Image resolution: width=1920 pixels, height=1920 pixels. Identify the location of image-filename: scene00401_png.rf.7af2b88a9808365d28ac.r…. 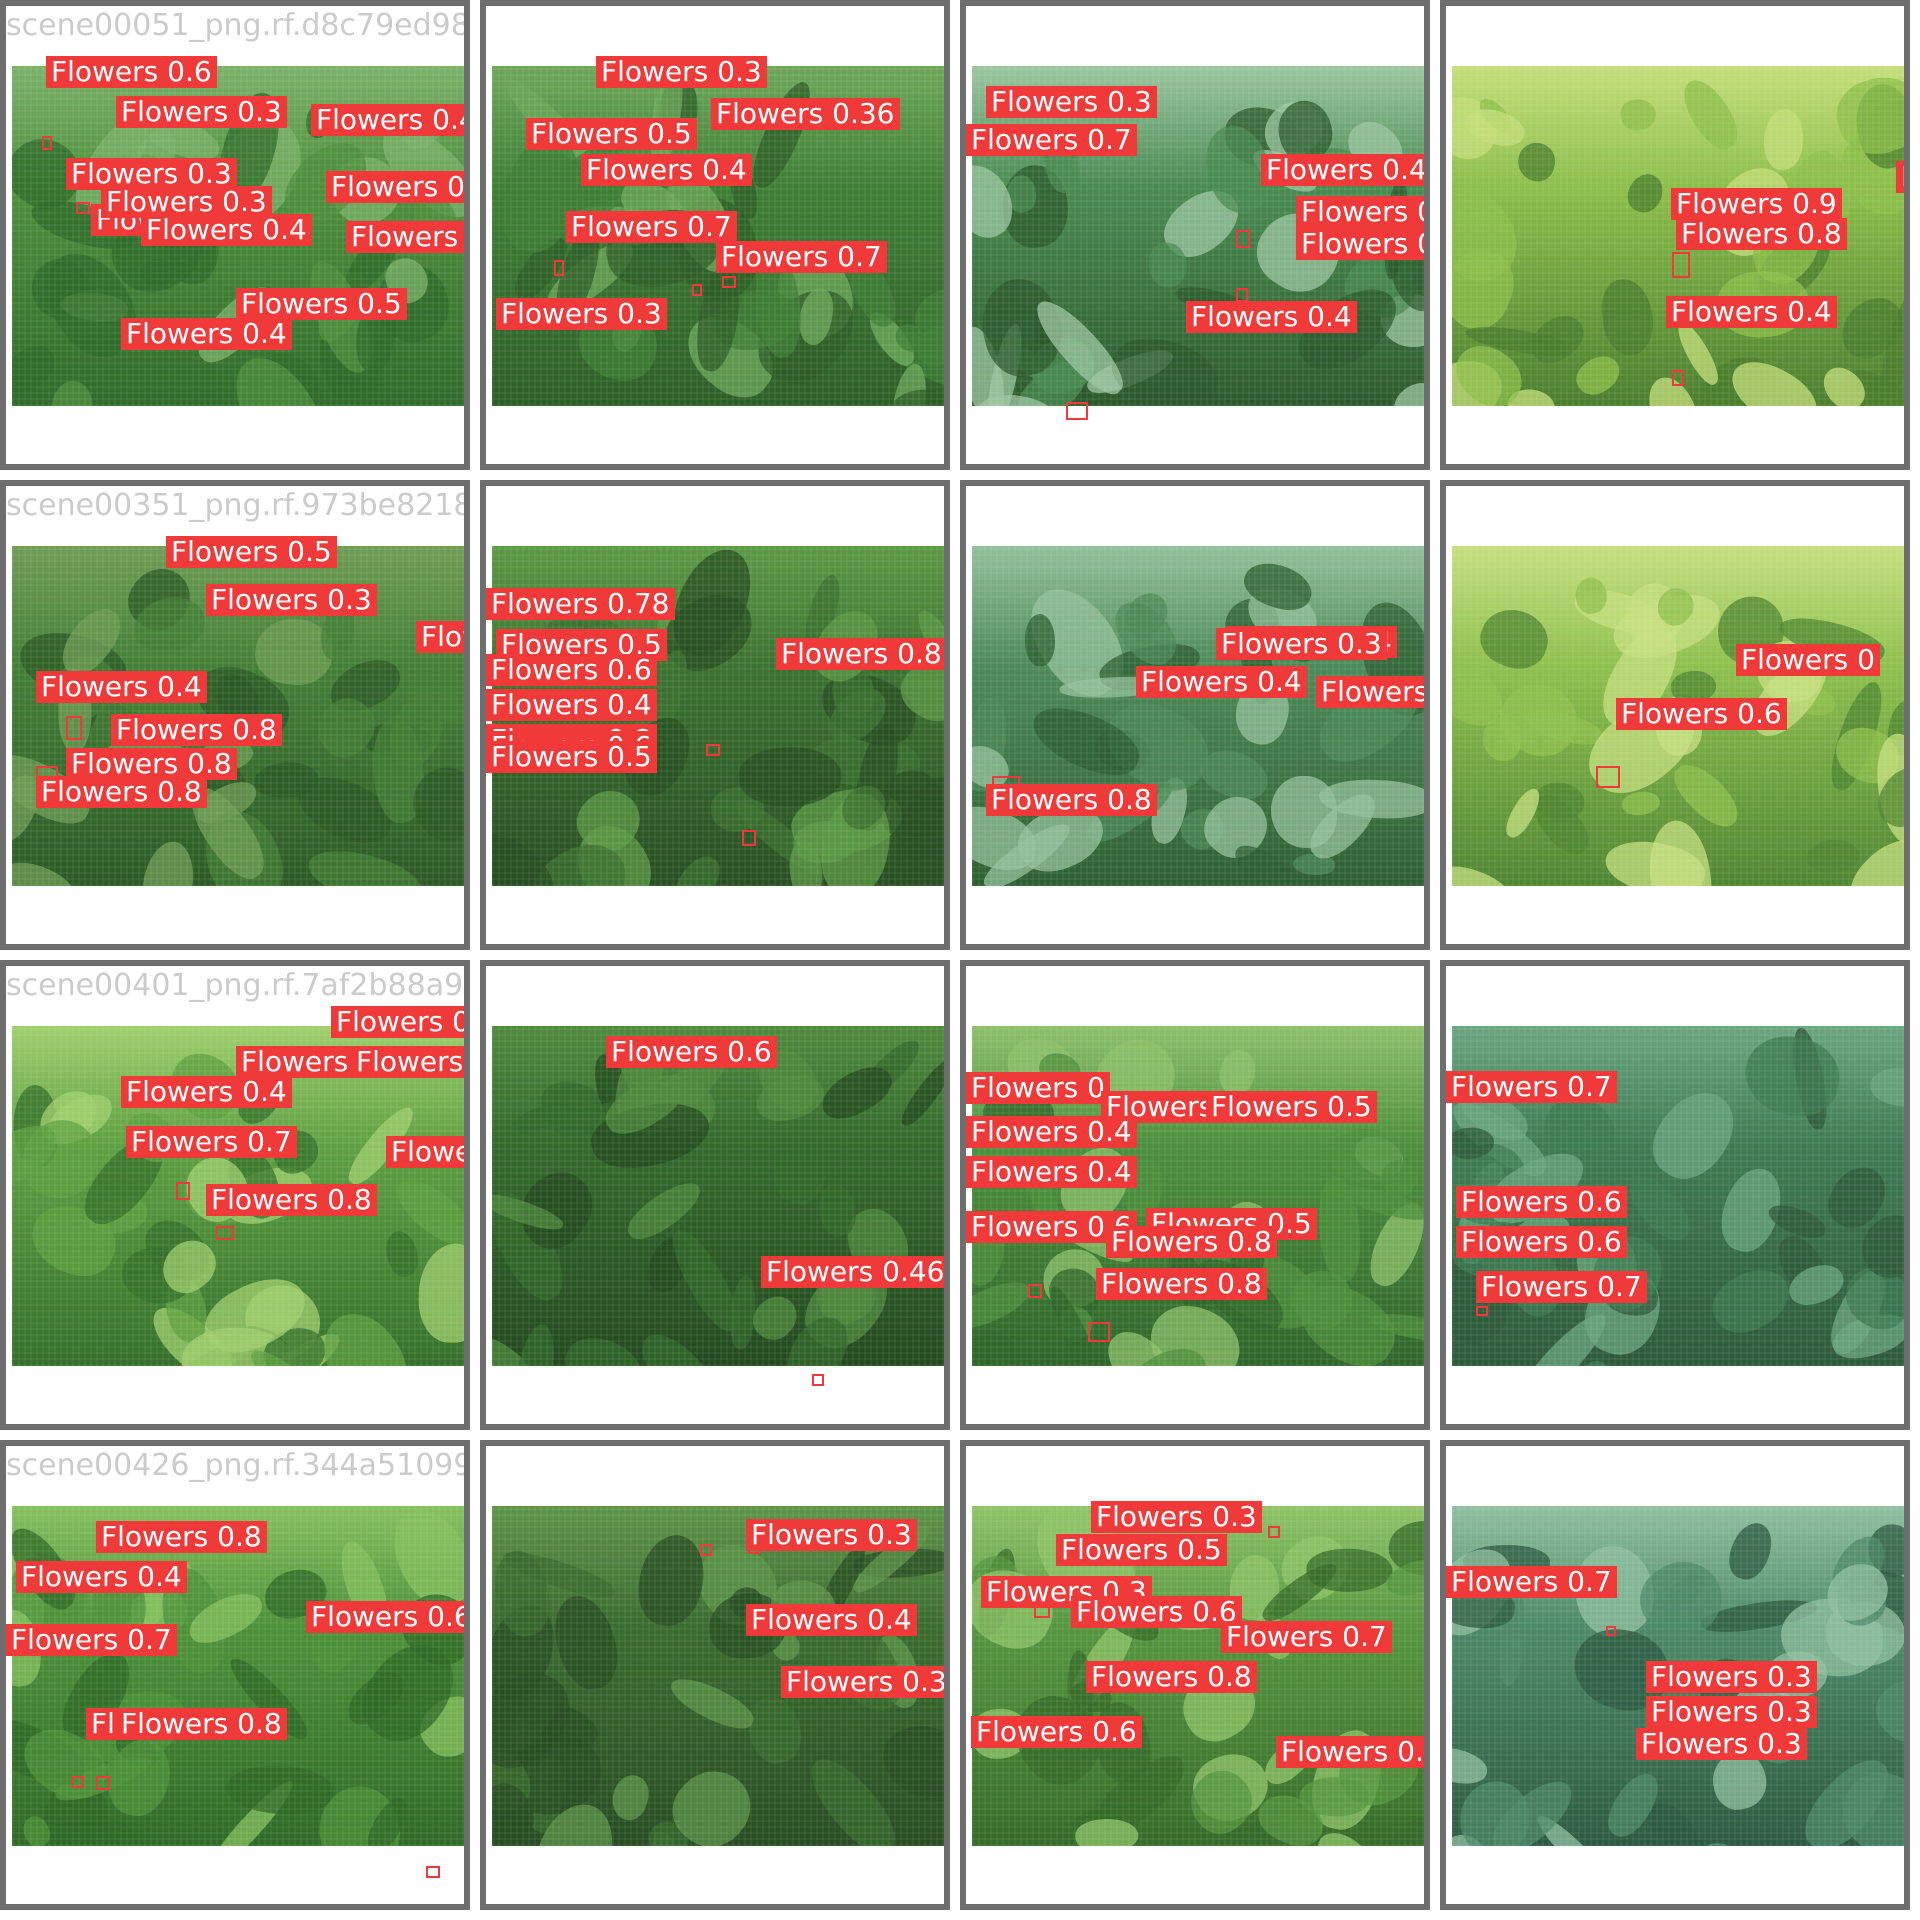
(235, 985).